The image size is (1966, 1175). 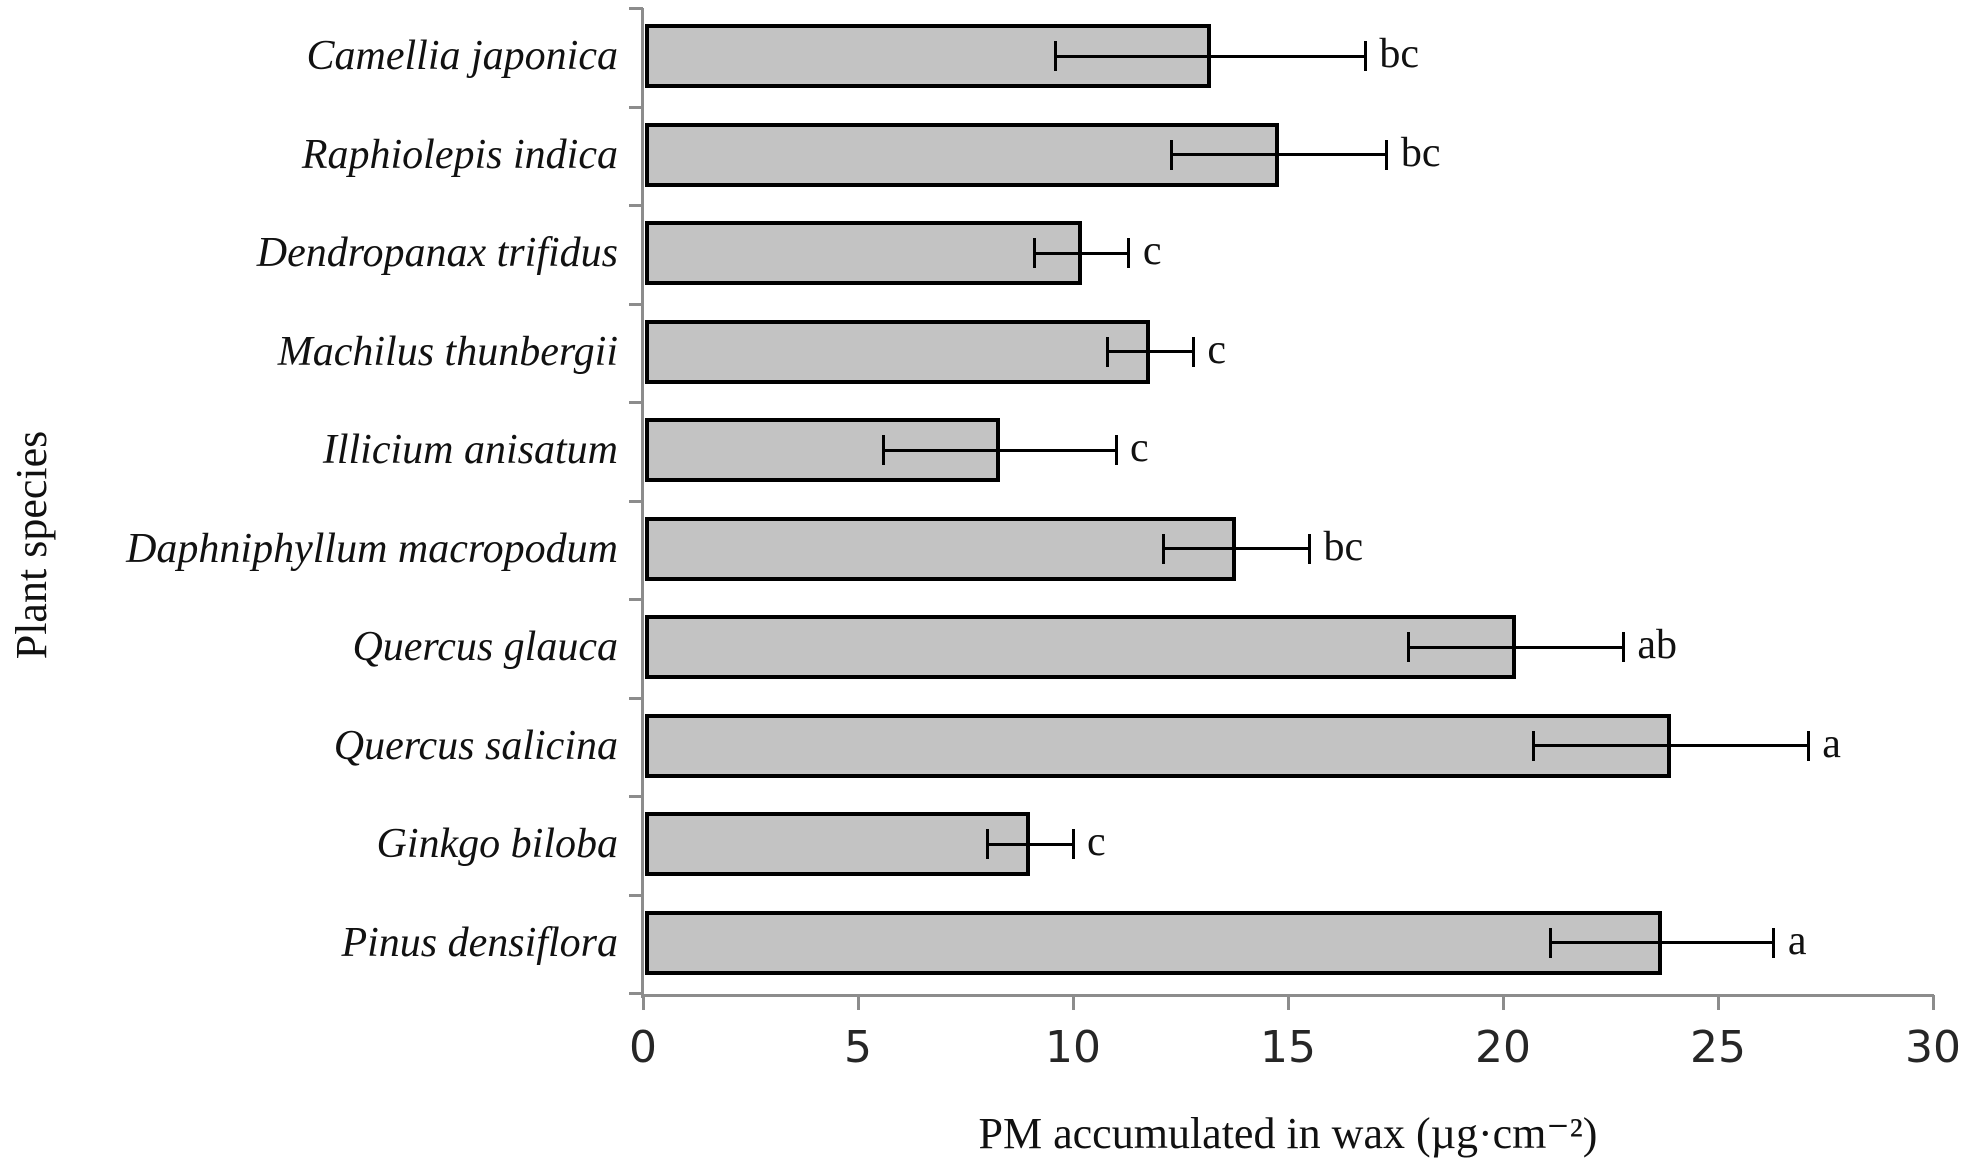 I want to click on species-label: Illicium anisatum, so click(x=470, y=450).